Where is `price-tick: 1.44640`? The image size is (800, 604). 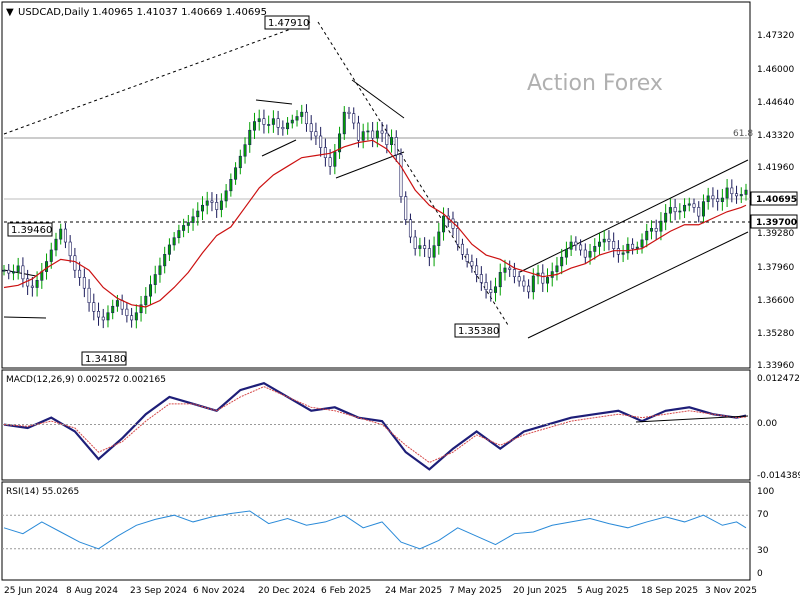
price-tick: 1.44640 is located at coordinates (775, 103).